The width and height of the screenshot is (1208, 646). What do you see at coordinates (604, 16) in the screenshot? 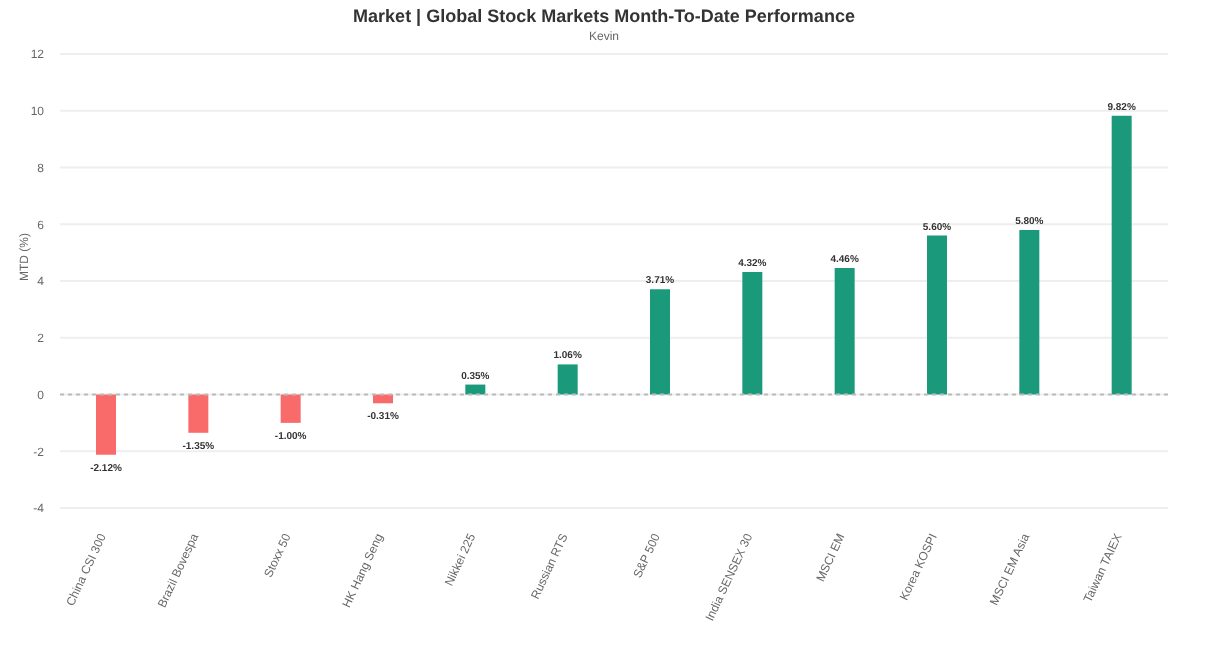
I see `chart-title: Market | Global Stock Markets Month-To-Date Performance` at bounding box center [604, 16].